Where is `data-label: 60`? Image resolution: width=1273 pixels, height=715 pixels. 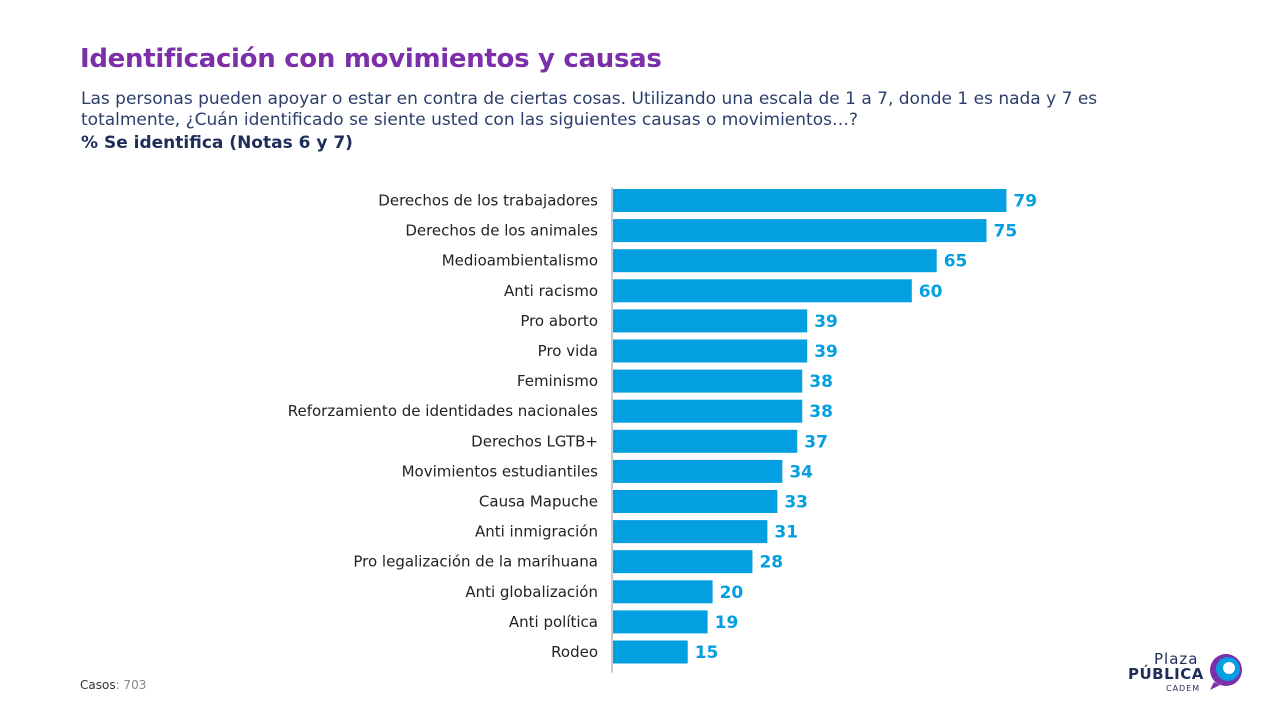 data-label: 60 is located at coordinates (931, 292).